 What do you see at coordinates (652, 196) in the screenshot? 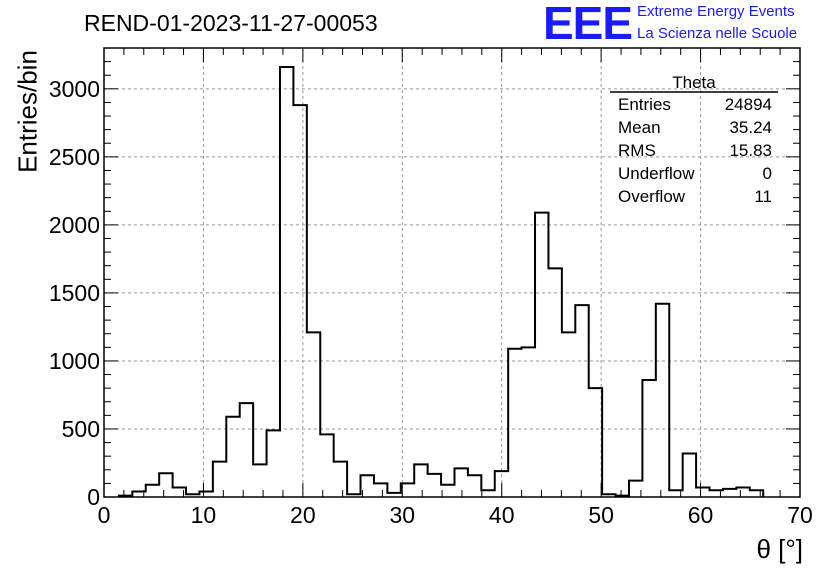
I see `stats-label: Overflow` at bounding box center [652, 196].